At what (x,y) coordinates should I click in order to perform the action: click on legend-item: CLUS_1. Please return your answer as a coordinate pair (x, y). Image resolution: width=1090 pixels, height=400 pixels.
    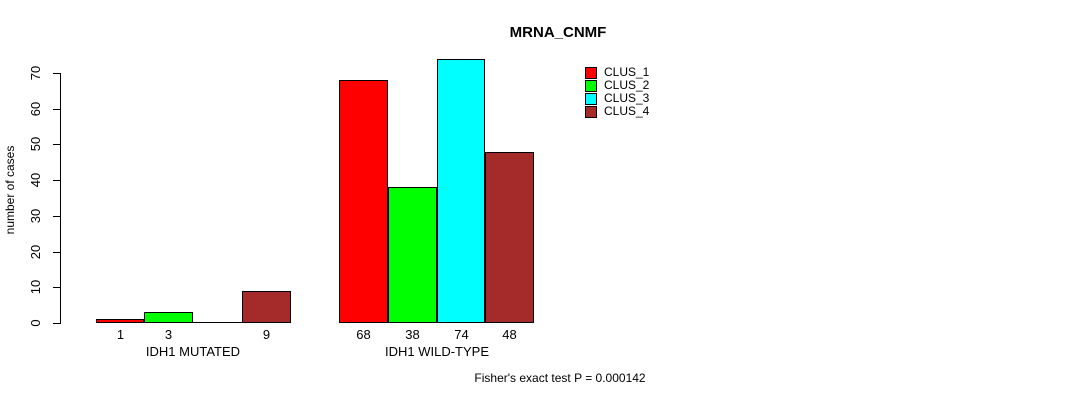
    Looking at the image, I should click on (617, 72).